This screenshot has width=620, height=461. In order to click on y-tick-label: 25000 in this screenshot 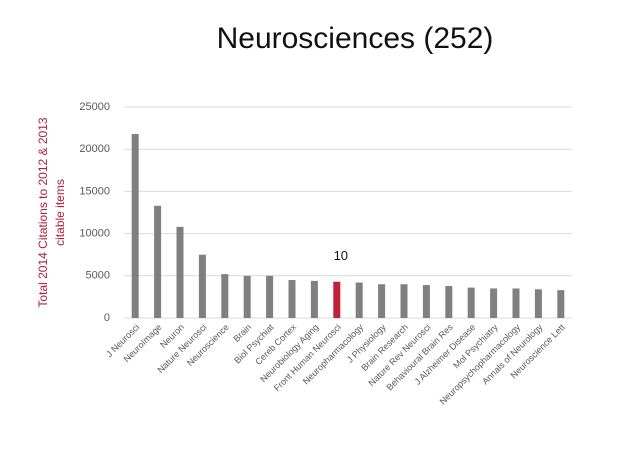, I will do `click(94, 107)`.